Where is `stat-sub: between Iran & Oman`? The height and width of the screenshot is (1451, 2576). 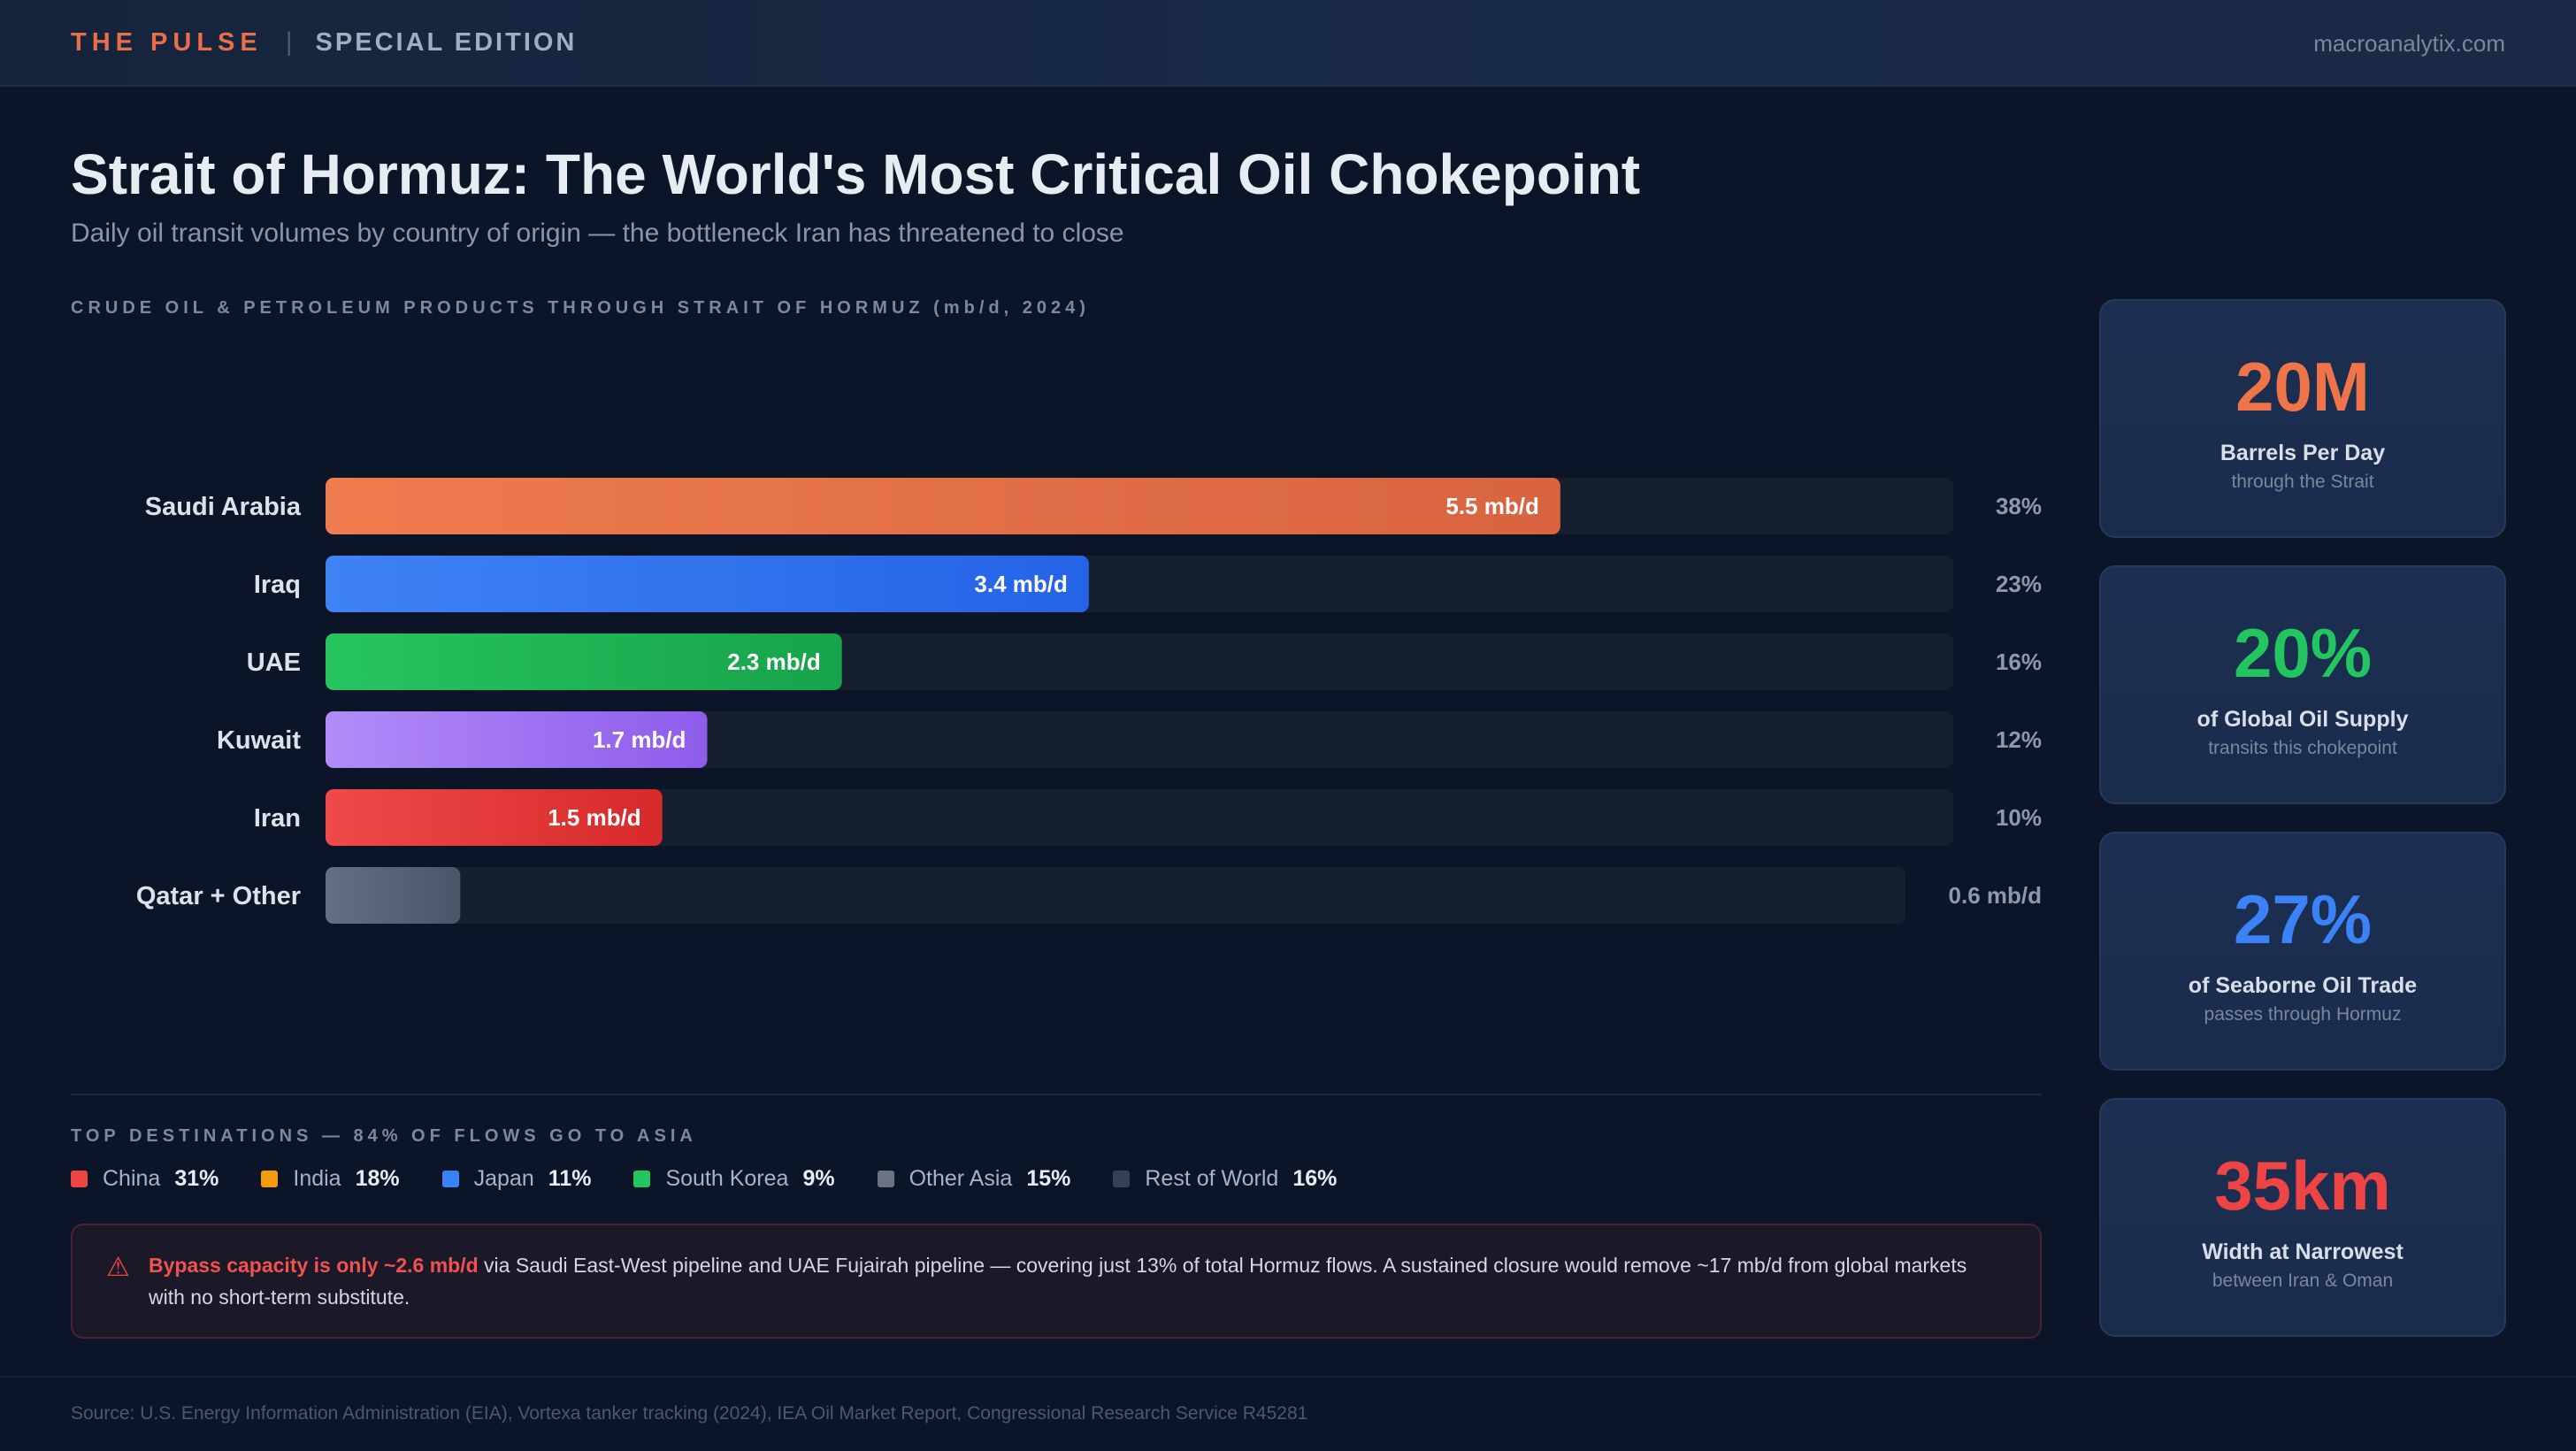
stat-sub: between Iran & Oman is located at coordinates (2303, 1281).